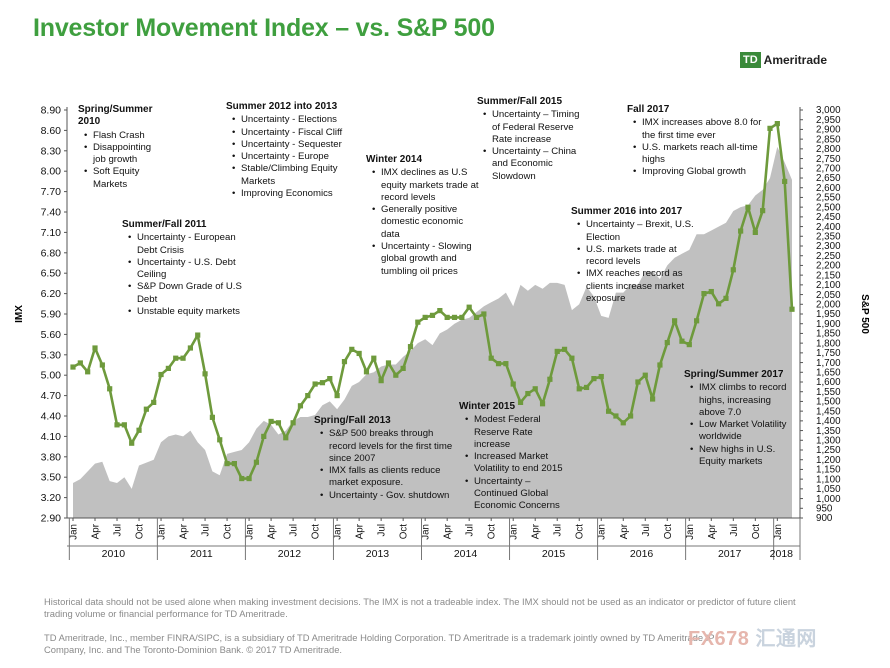  Describe the element at coordinates (51, 519) in the screenshot. I see `y-tick-label: 2.90` at that location.